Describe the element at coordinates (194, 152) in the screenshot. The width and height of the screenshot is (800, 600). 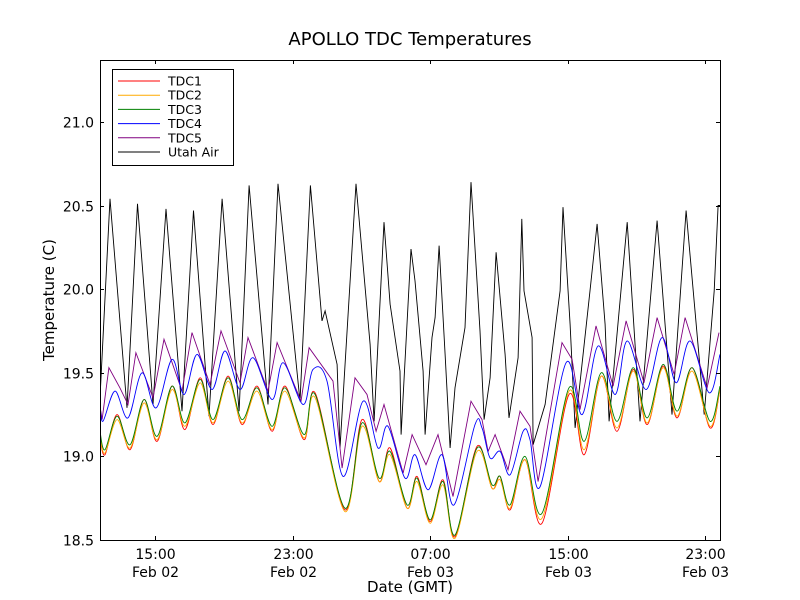
I see `legend-label: Utah Air` at that location.